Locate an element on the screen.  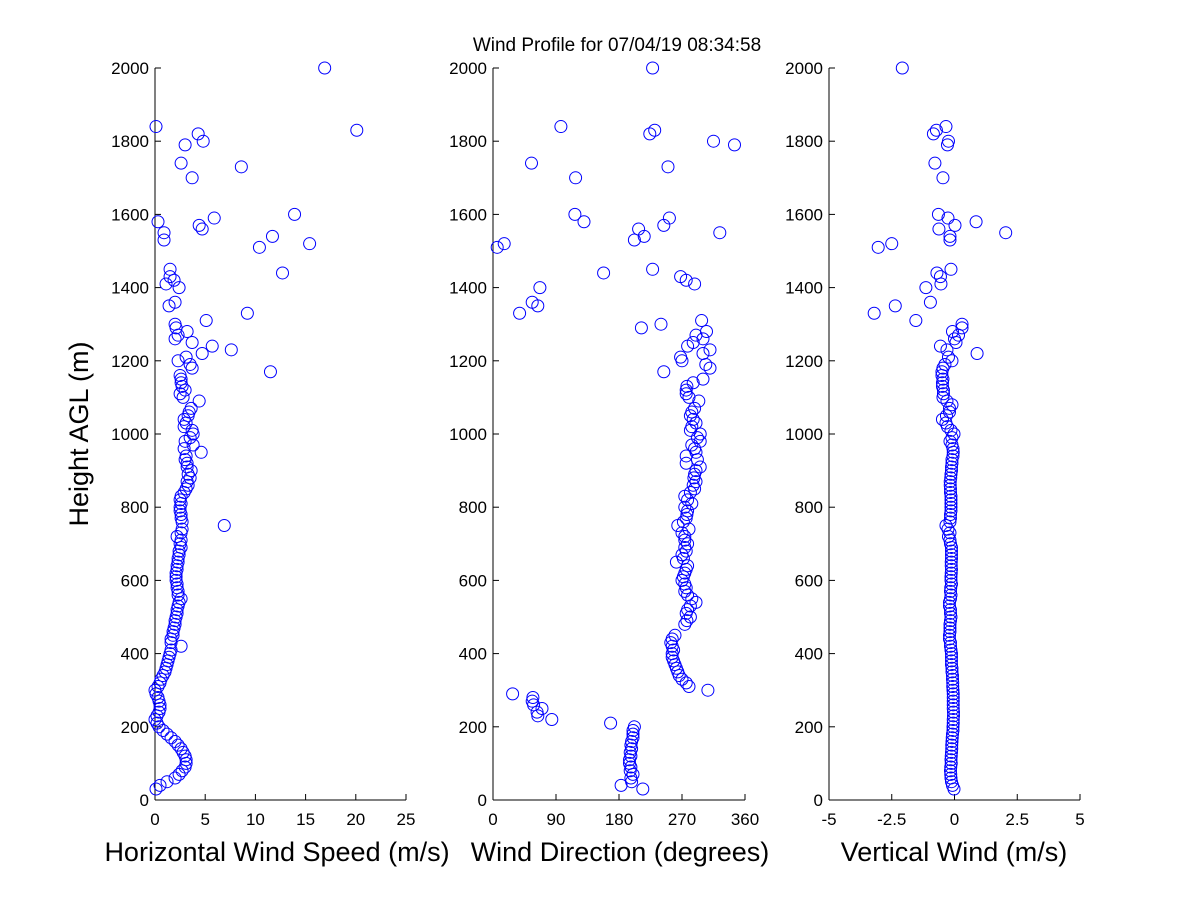
x-tick-label: 360 is located at coordinates (745, 819).